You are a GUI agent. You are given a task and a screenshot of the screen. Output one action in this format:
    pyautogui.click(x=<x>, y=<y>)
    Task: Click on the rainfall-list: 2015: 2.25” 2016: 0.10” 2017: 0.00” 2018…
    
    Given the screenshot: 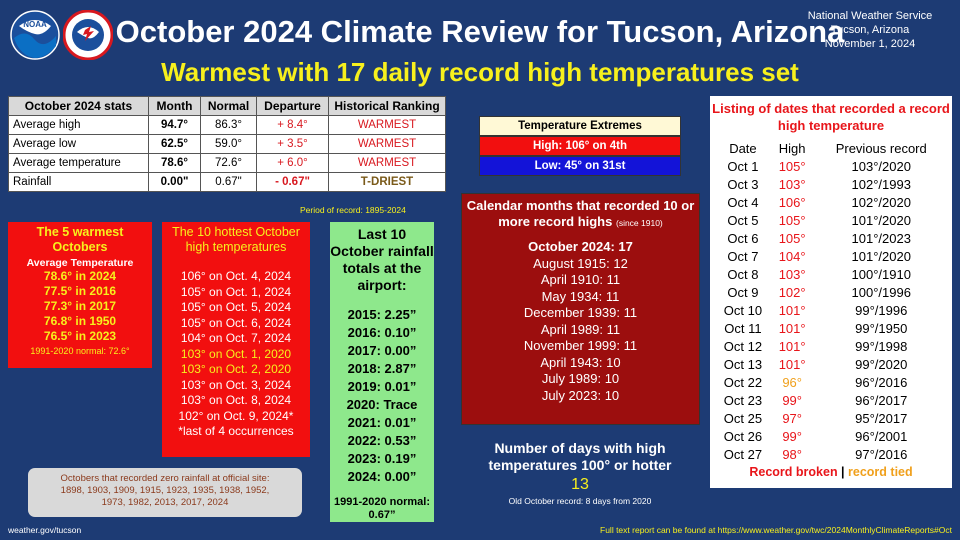 What is the action you would take?
    pyautogui.click(x=382, y=396)
    